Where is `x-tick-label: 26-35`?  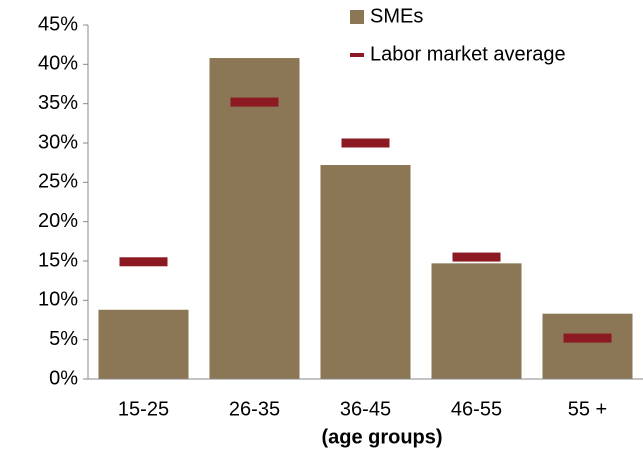
x-tick-label: 26-35 is located at coordinates (254, 409).